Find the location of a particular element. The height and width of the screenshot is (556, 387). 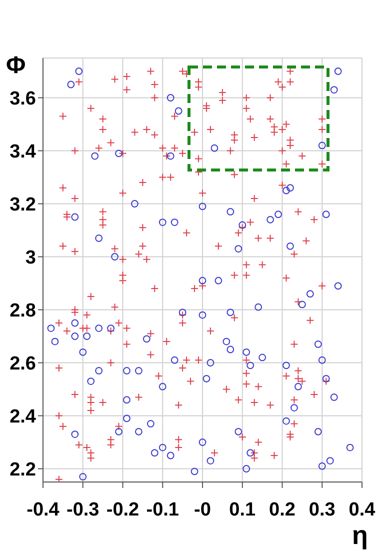

x-tick-label: 0.3 is located at coordinates (322, 509).